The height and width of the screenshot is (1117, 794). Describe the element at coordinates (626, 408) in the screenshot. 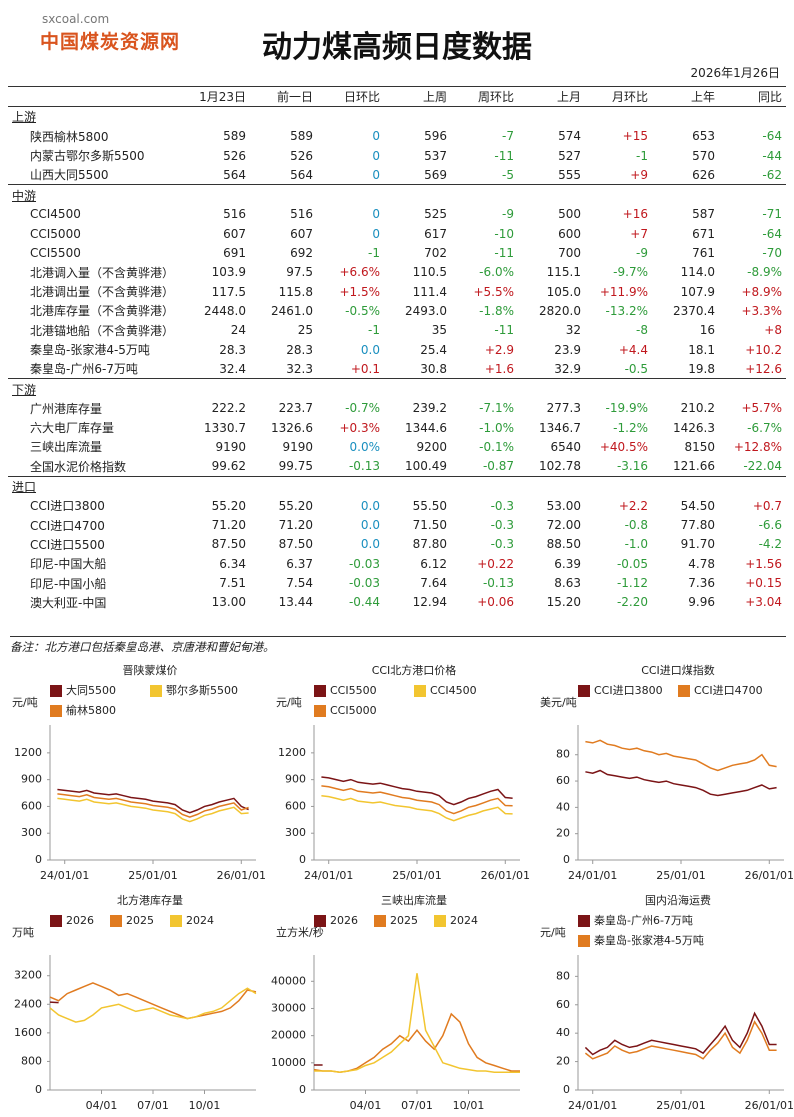

I see `value-cell: -19.9%` at that location.